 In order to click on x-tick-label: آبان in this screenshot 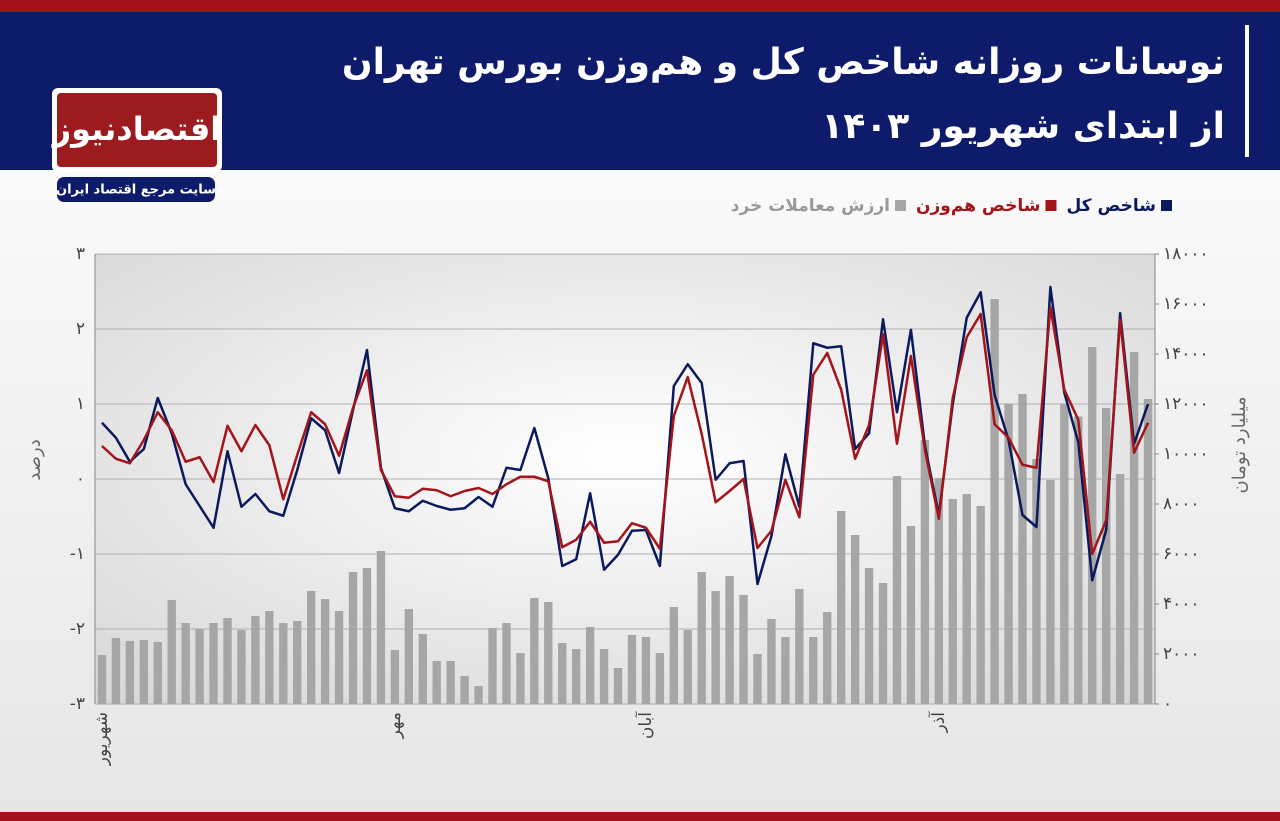, I will do `click(645, 725)`.